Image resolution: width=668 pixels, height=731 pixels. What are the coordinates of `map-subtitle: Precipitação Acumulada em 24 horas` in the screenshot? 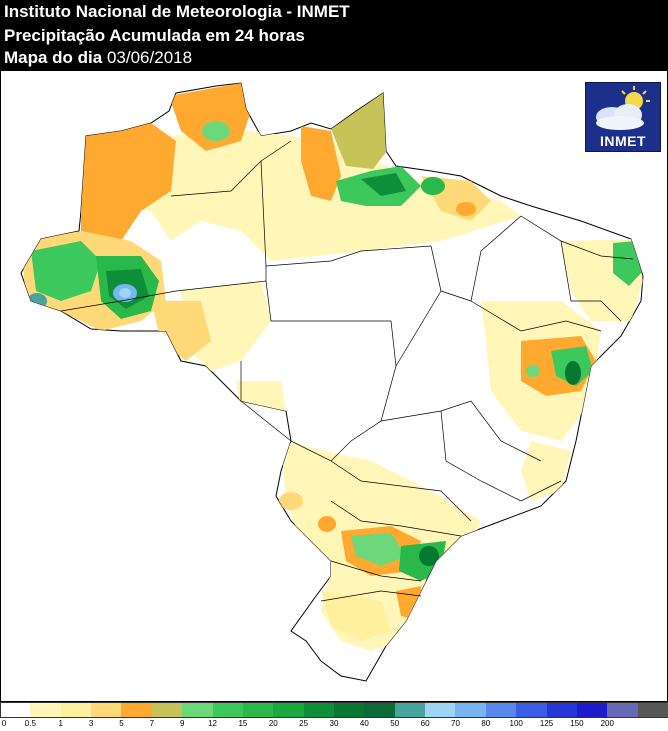 It's located at (154, 35).